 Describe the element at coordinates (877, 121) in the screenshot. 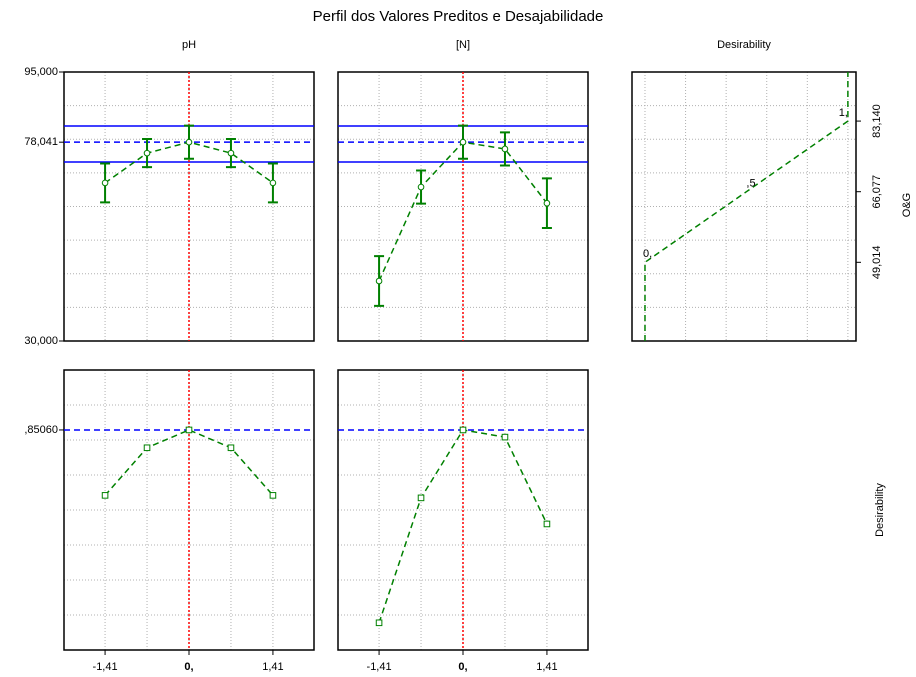

I see `y-tick-label: 83,140` at that location.